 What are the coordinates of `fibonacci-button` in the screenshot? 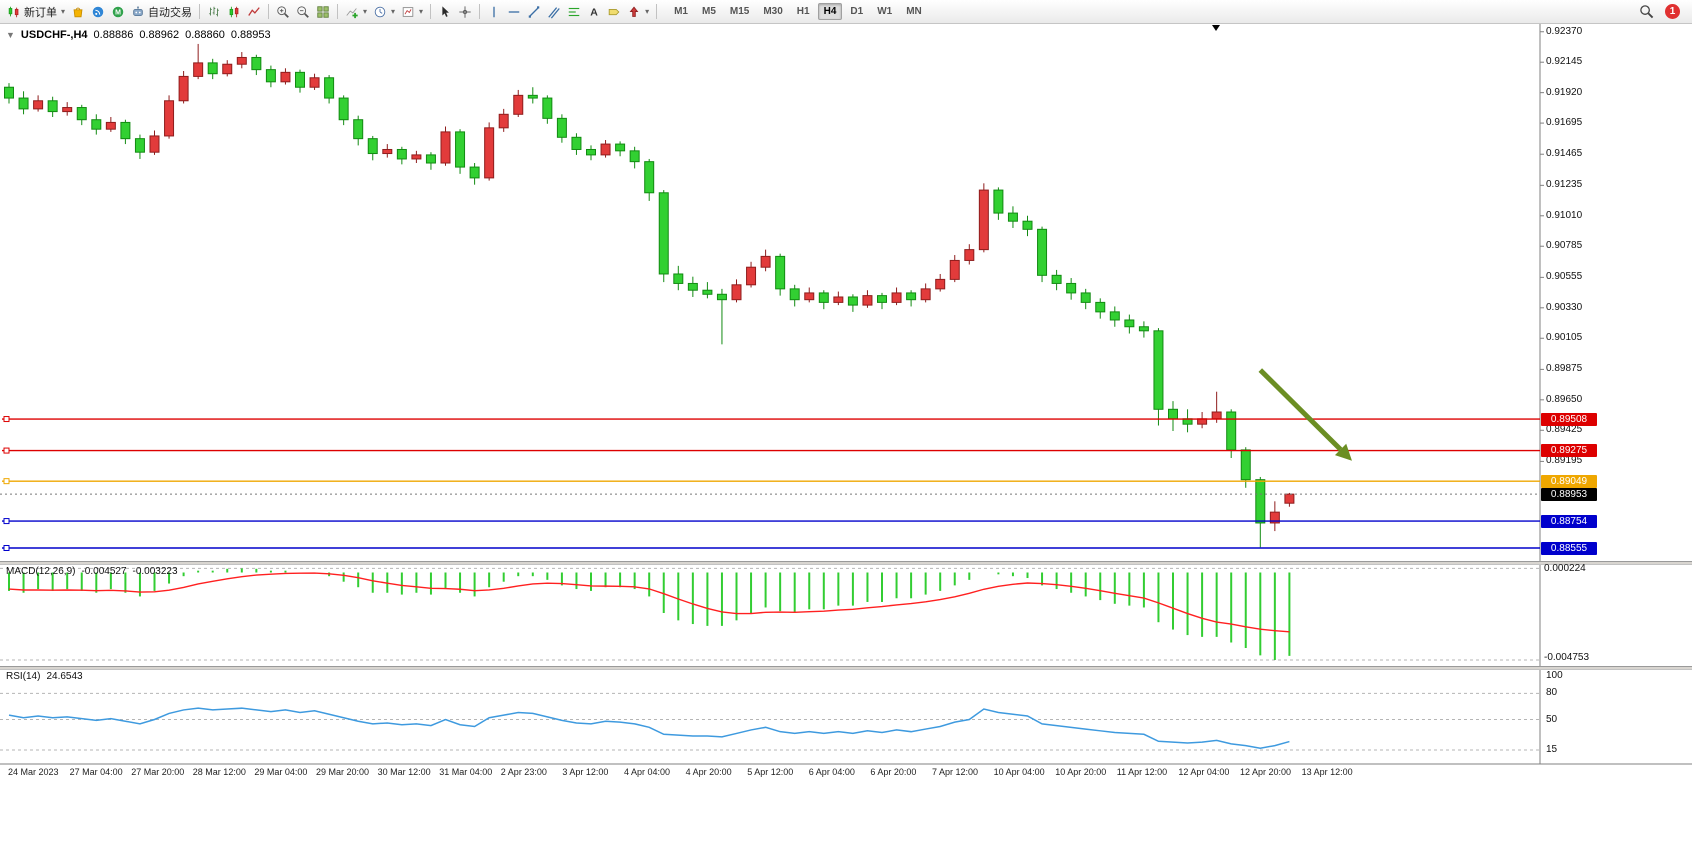 It's located at (574, 12).